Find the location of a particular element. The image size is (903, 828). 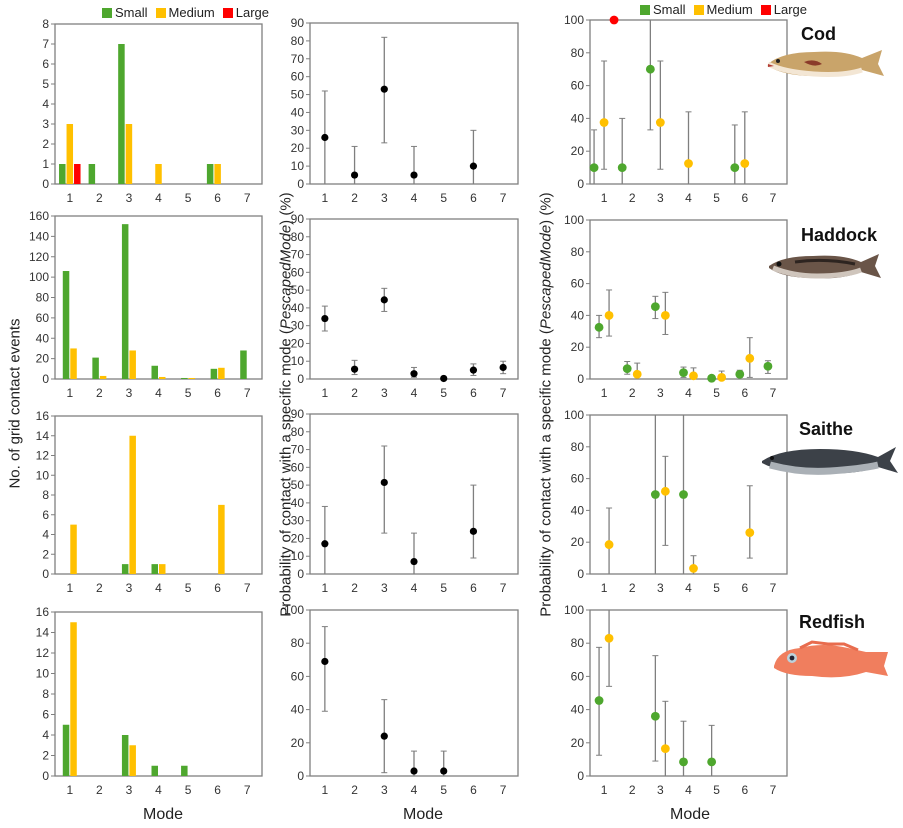

legend-swatch-small is located at coordinates (645, 10).